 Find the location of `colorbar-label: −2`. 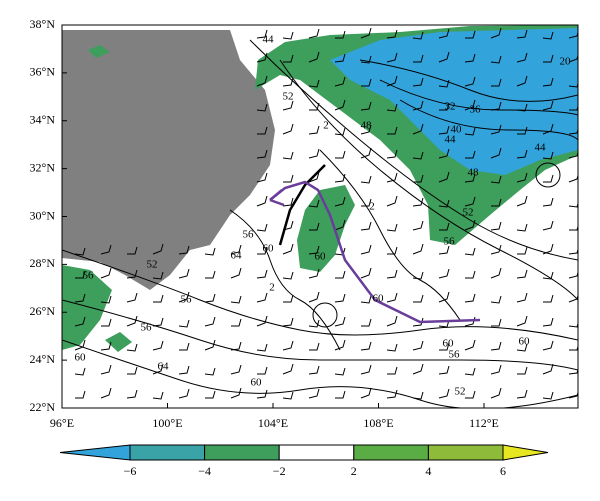

colorbar-label: −2 is located at coordinates (279, 471).